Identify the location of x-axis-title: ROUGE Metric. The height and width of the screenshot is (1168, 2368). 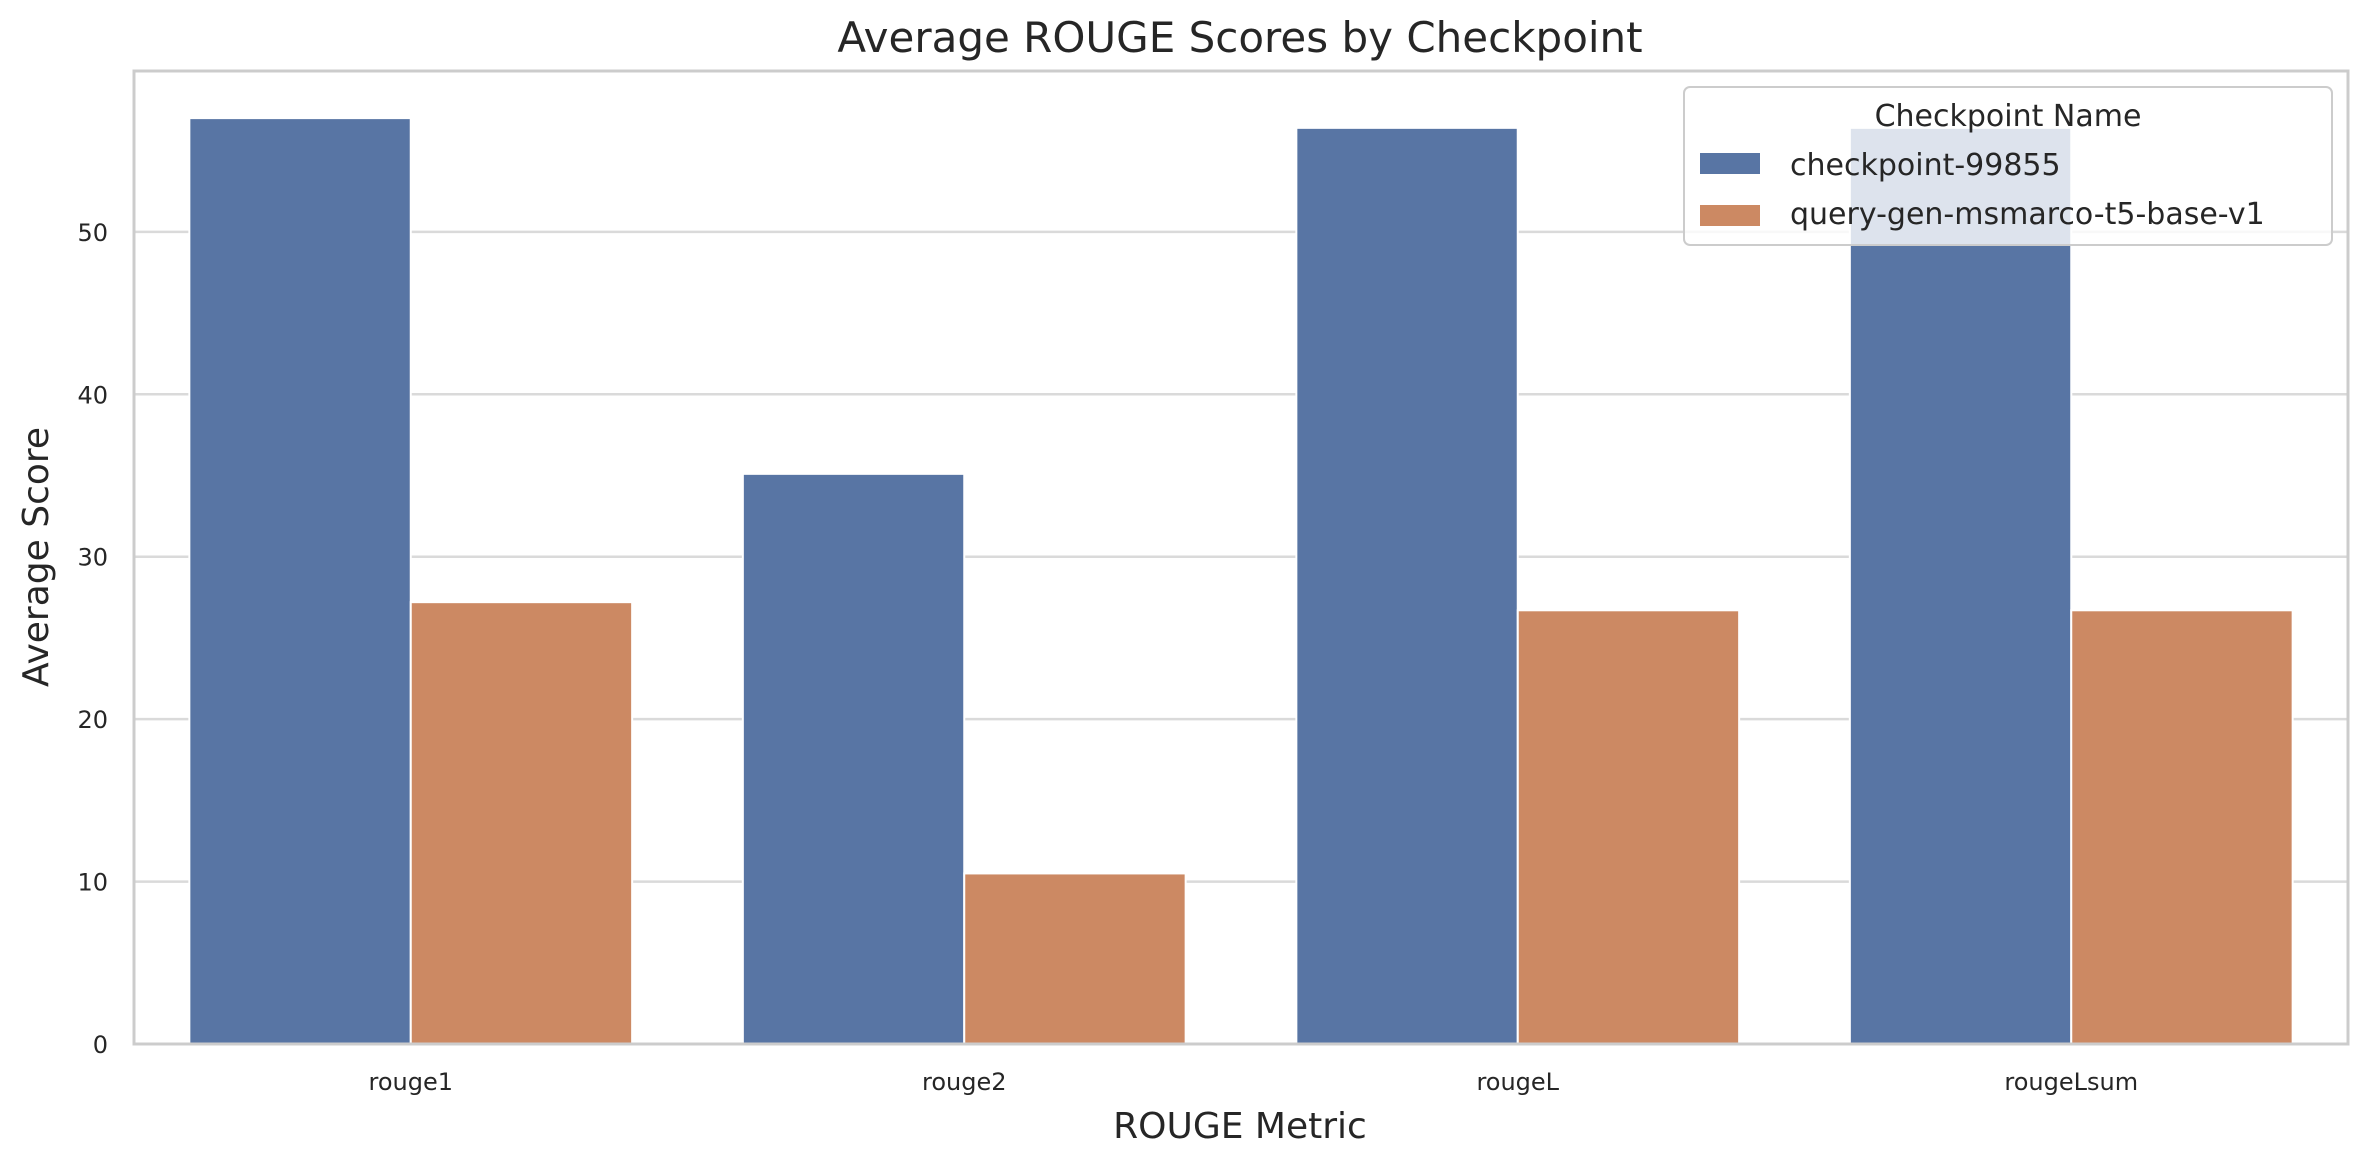
(1240, 1126).